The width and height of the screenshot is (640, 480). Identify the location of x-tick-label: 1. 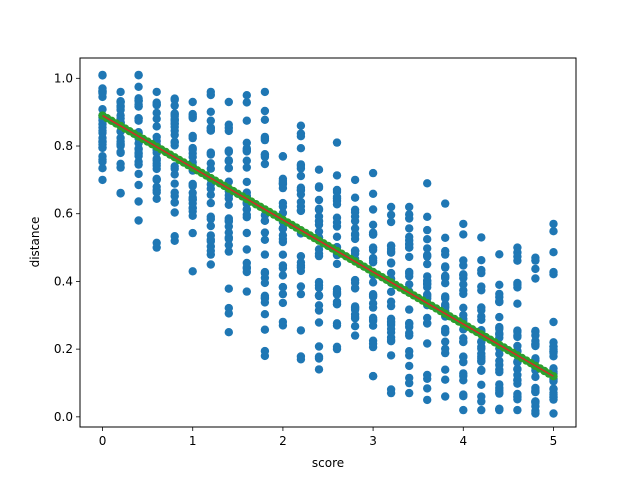
(193, 441).